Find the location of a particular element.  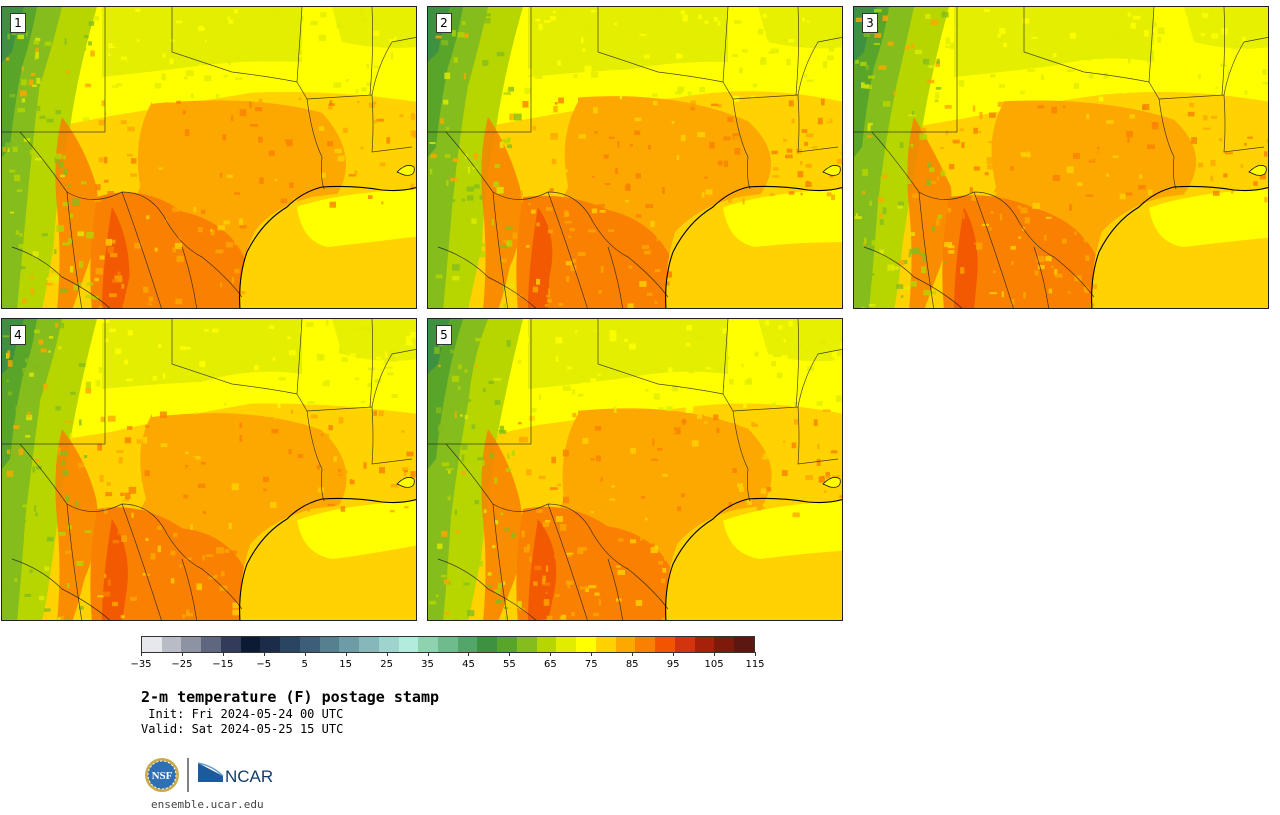

colorbar-tick-label: 95 is located at coordinates (673, 664).